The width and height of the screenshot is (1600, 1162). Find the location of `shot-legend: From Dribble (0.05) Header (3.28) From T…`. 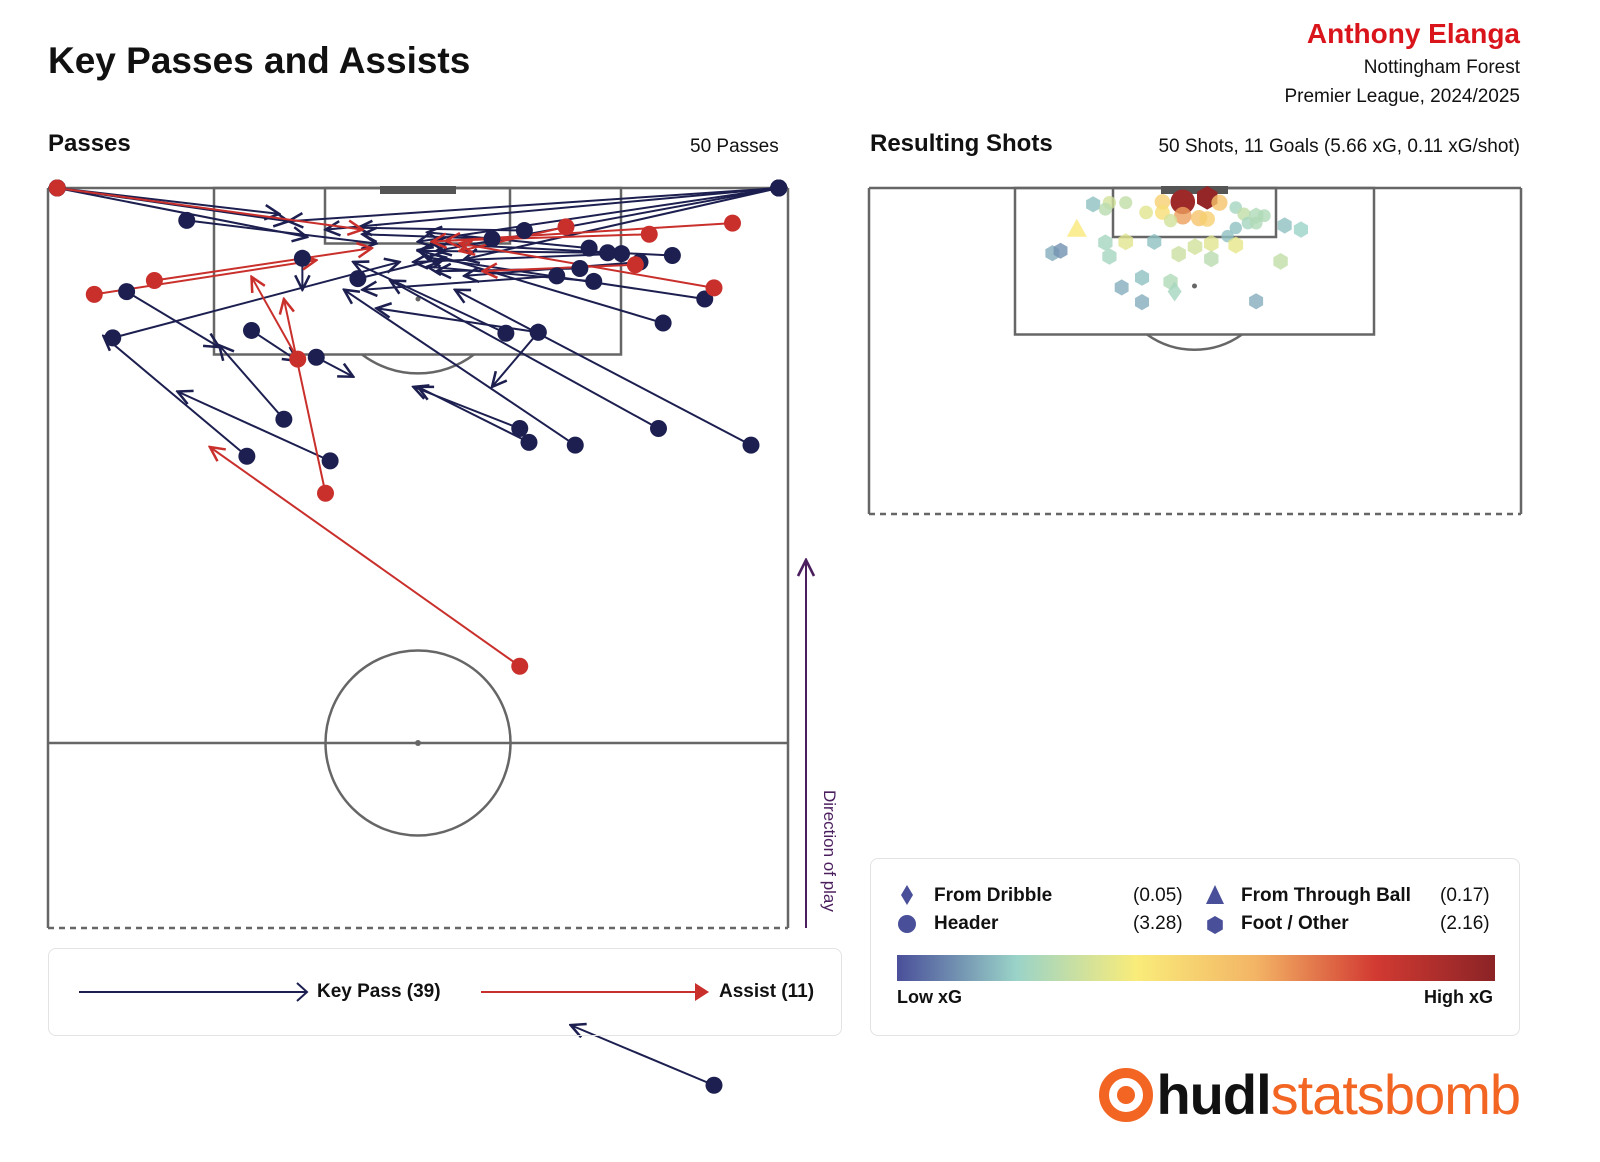

shot-legend: From Dribble (0.05) Header (3.28) From T… is located at coordinates (1195, 947).